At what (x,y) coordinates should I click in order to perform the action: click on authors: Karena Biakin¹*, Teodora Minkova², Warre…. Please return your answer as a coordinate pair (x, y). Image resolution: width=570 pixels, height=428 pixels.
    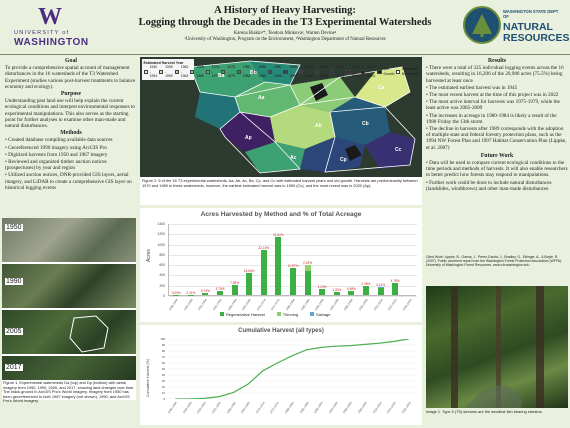
    Looking at the image, I should click on (285, 33).